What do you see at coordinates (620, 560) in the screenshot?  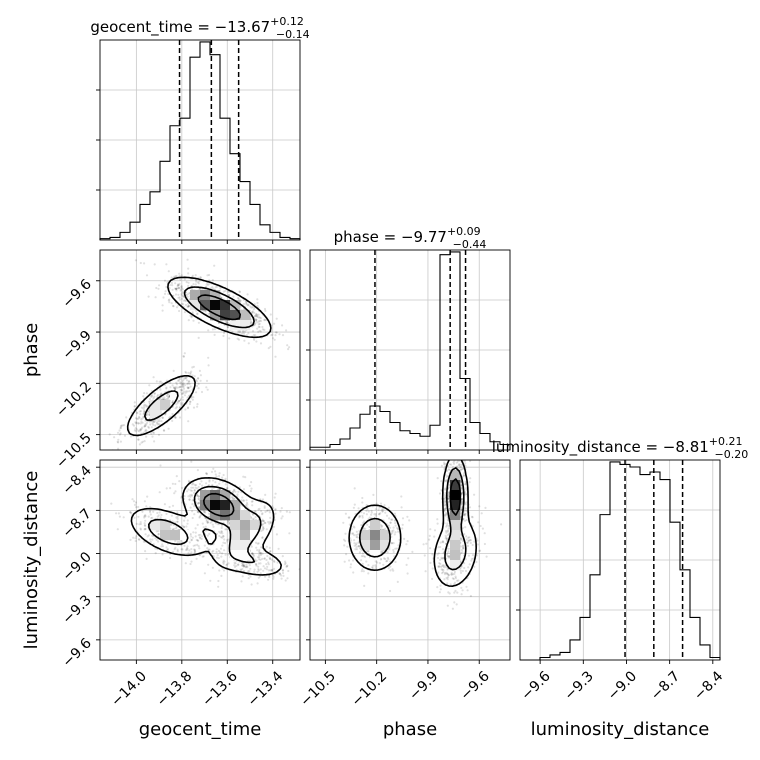 I see `panel-frame` at bounding box center [620, 560].